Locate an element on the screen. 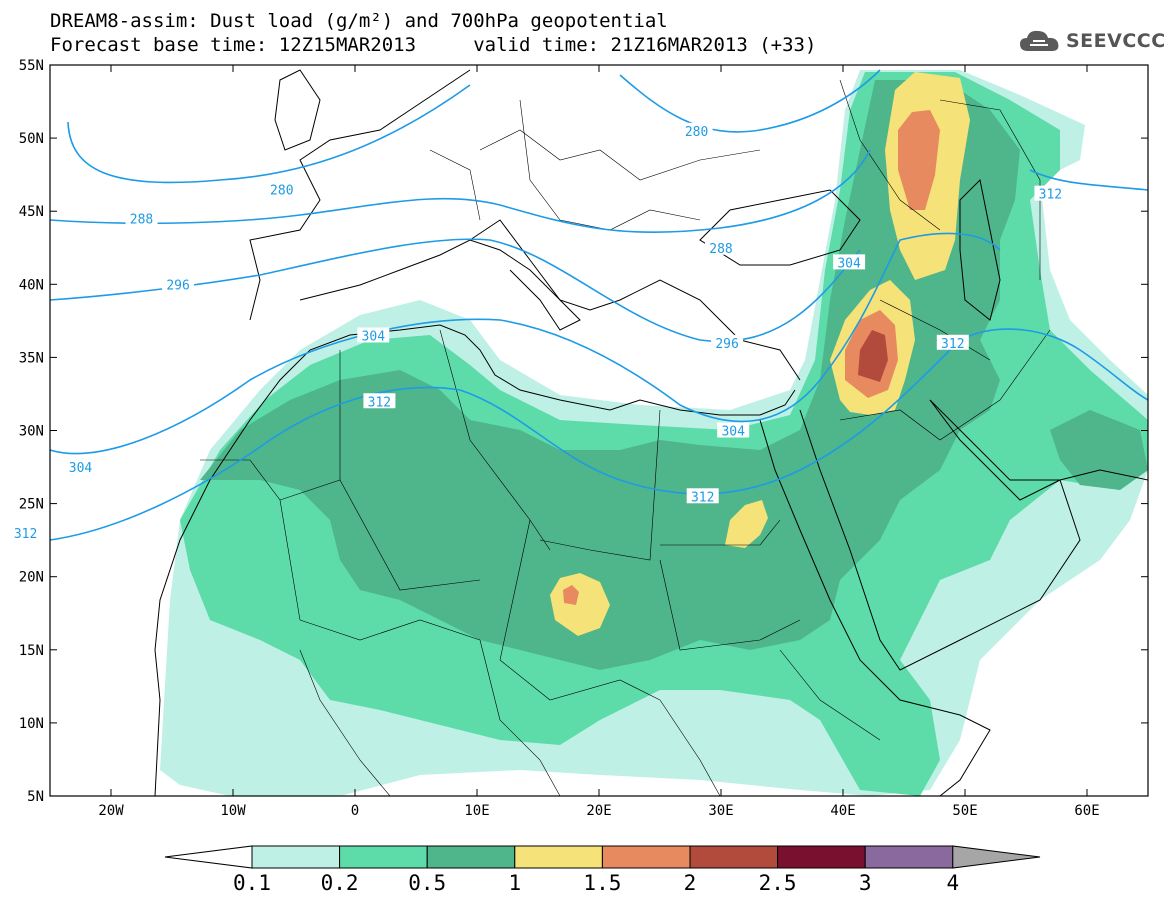 This screenshot has width=1165, height=907. colorbar-label: 1 is located at coordinates (514, 883).